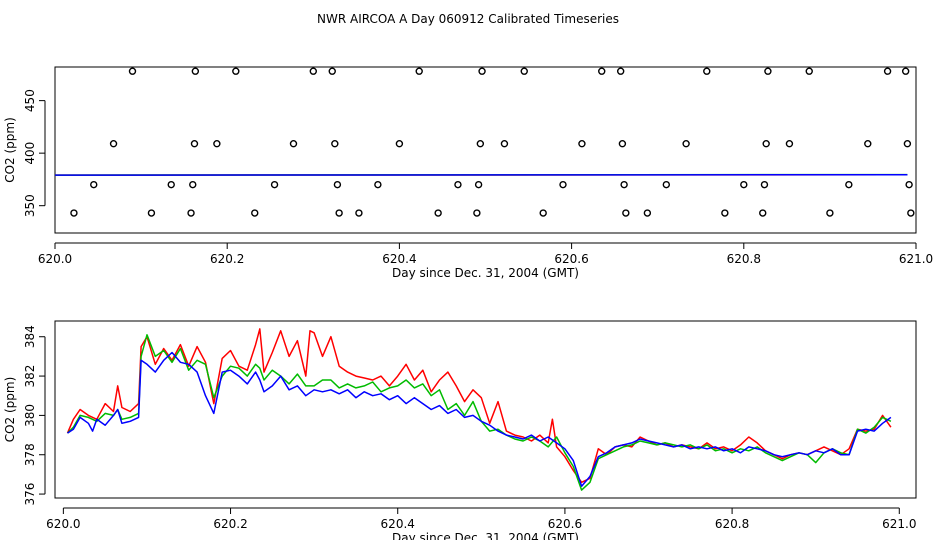 This screenshot has height=540, width=936. What do you see at coordinates (30, 205) in the screenshot?
I see `y-tick-label: 350` at bounding box center [30, 205].